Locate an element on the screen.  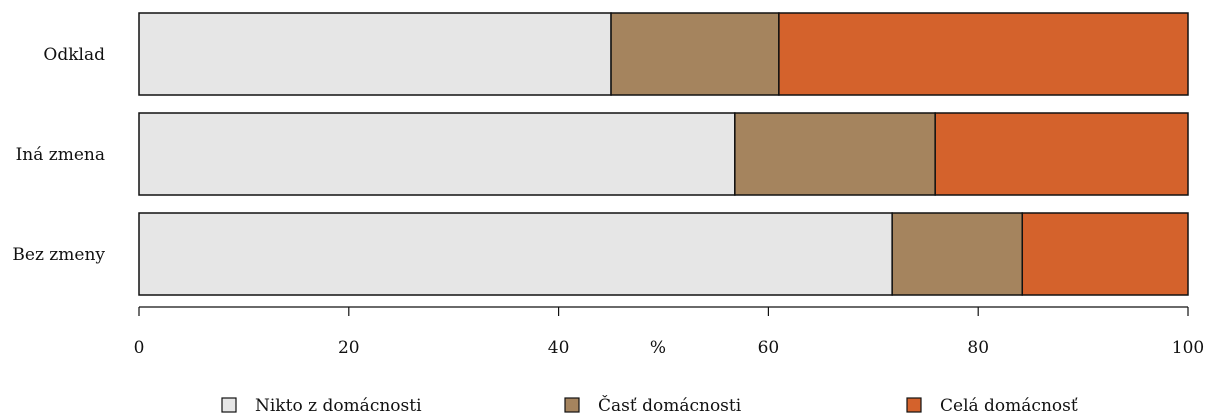
category-label-bez-zmeny: Bez zmeny is located at coordinates (58, 255).